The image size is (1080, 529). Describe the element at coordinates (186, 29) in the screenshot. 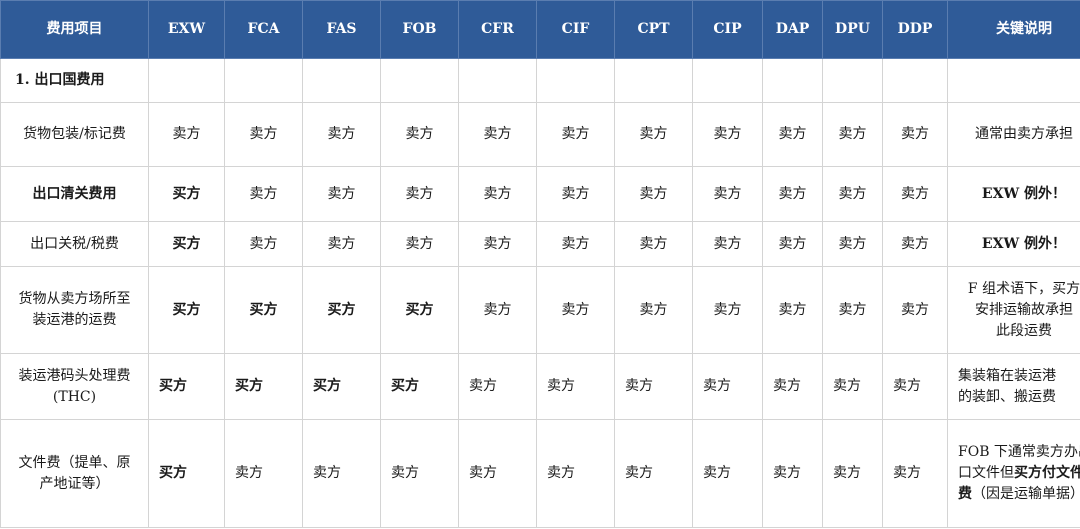

I see `header-cell: EXW` at that location.